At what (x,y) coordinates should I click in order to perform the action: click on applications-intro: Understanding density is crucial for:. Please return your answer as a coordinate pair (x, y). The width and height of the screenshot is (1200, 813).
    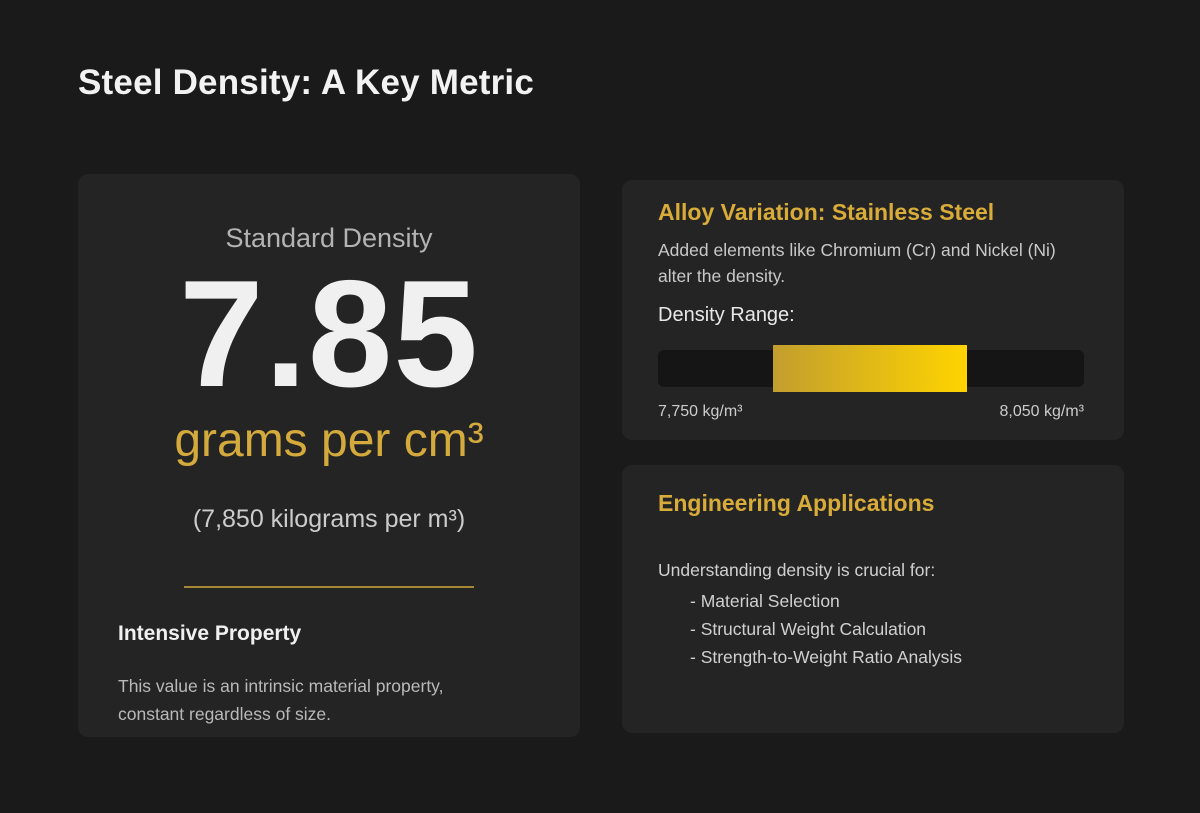
    Looking at the image, I should click on (797, 569).